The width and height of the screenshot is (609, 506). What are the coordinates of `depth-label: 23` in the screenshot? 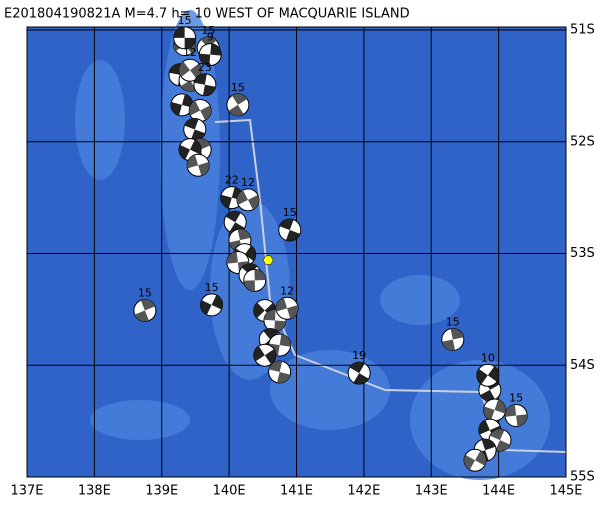 It's located at (205, 67).